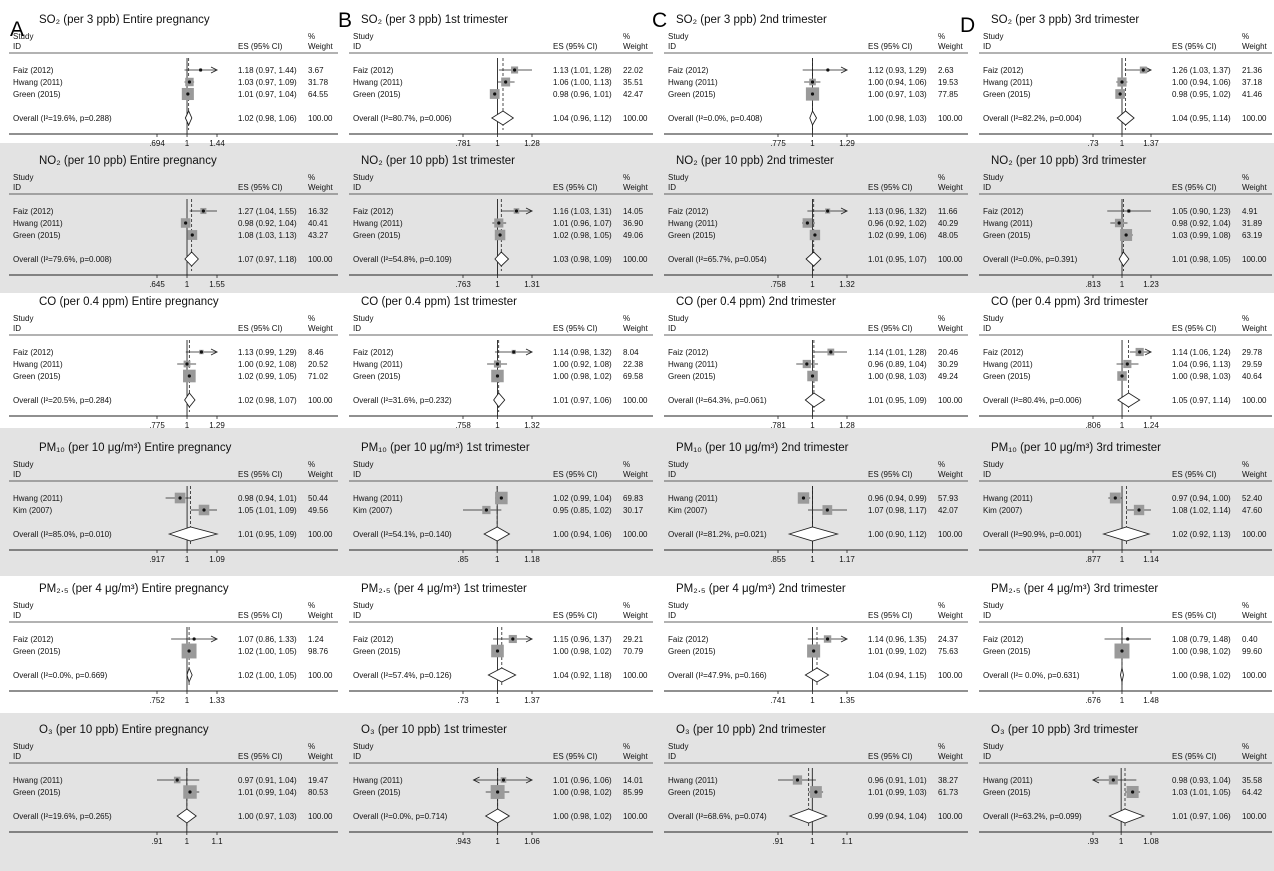 This screenshot has width=1274, height=871. I want to click on study-label: Kim (2007), so click(32, 510).